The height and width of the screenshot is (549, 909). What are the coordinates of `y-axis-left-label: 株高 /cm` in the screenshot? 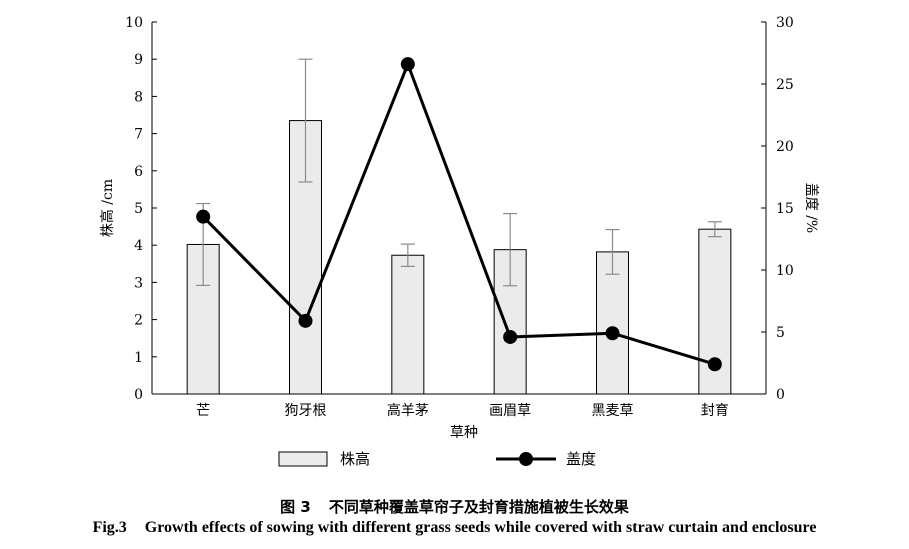 It's located at (107, 208).